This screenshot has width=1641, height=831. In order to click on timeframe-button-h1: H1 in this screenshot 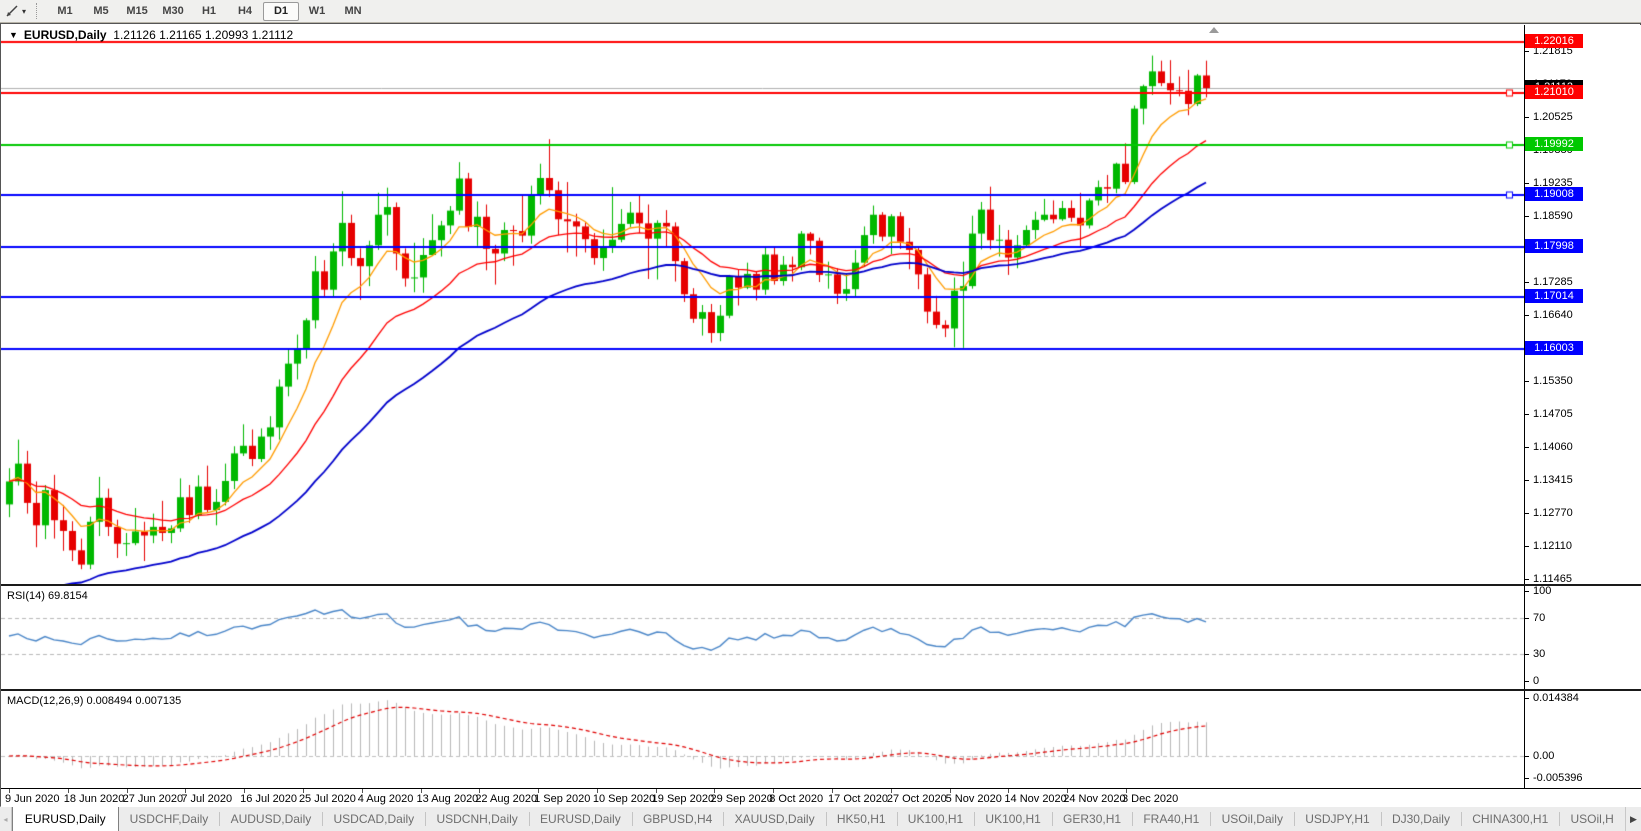, I will do `click(209, 11)`.